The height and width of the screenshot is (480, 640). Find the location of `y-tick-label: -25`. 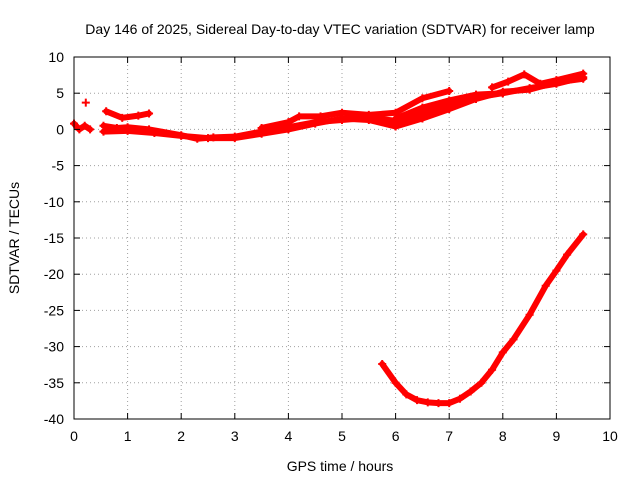

y-tick-label: -25 is located at coordinates (54, 310).